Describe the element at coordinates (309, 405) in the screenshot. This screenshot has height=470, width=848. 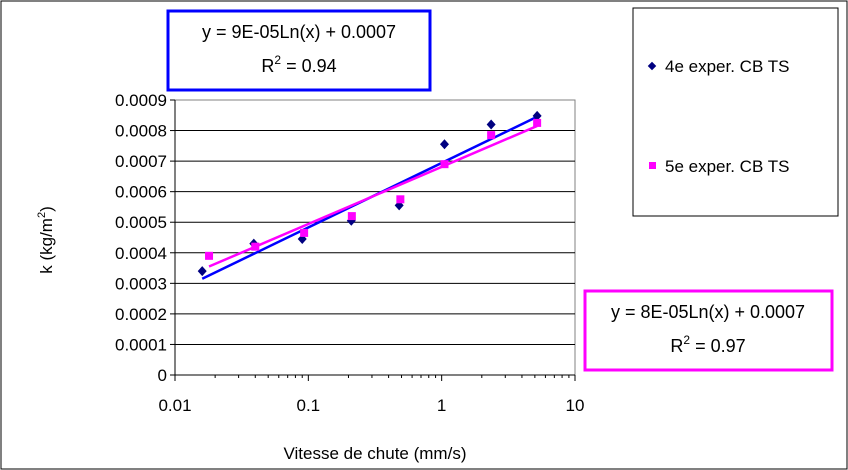
I see `x-tick-label: 0.1` at that location.